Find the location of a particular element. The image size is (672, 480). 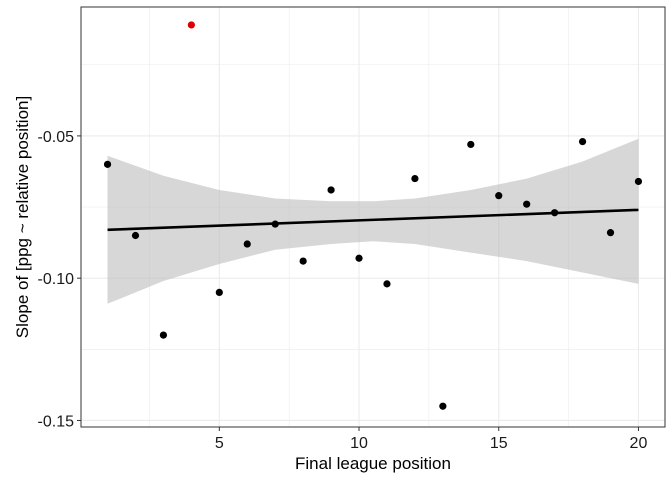

fit-line-layer is located at coordinates (373, 220).